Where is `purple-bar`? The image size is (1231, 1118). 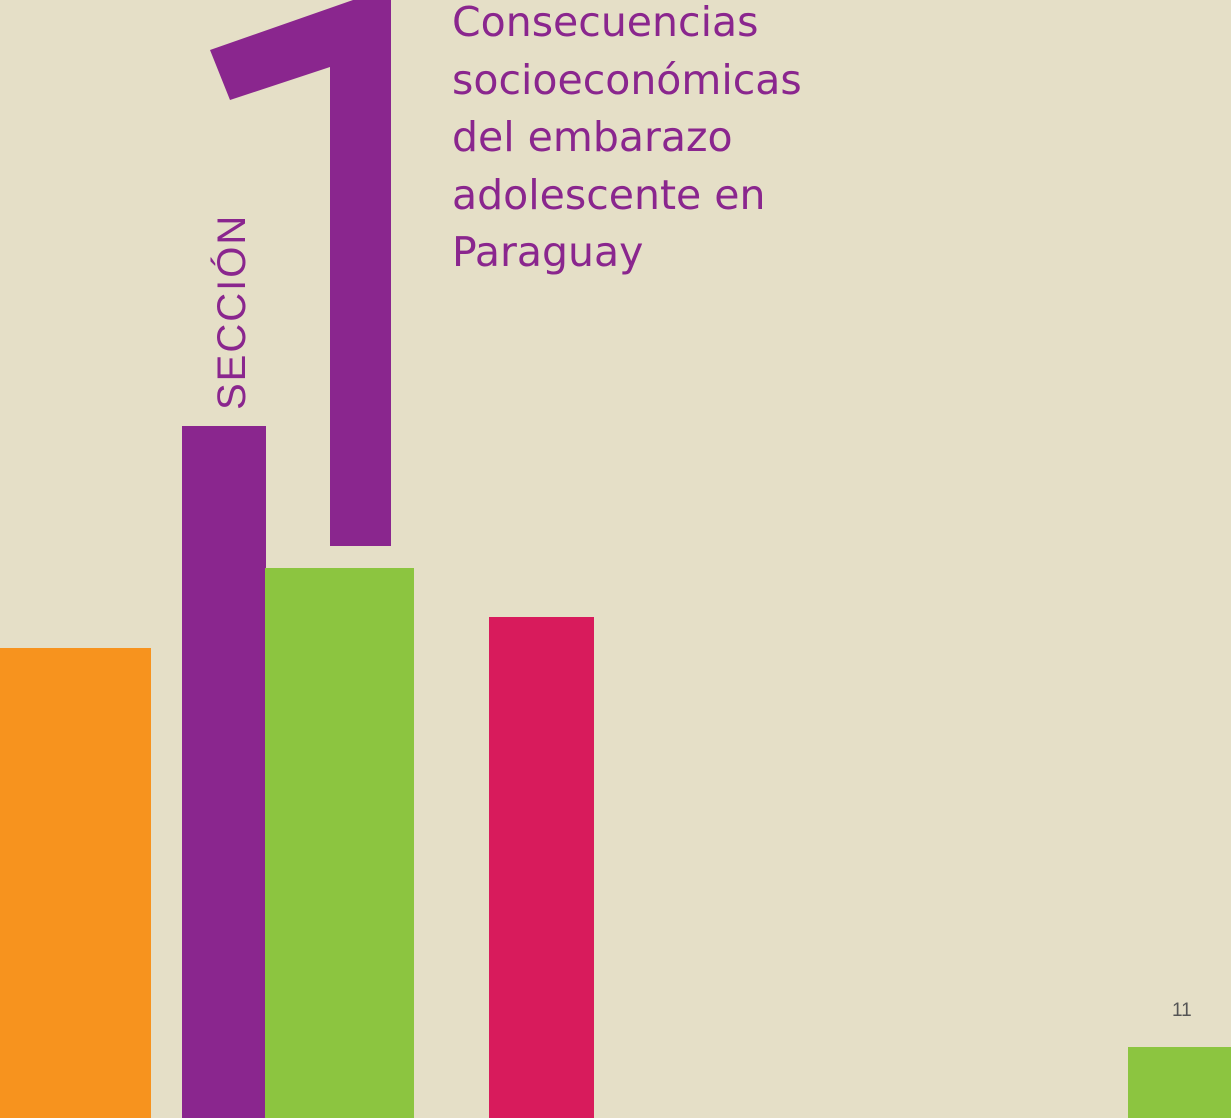 purple-bar is located at coordinates (224, 772).